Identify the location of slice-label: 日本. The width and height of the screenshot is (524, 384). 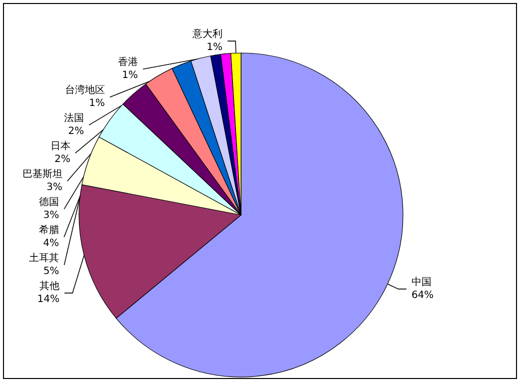
(60, 146).